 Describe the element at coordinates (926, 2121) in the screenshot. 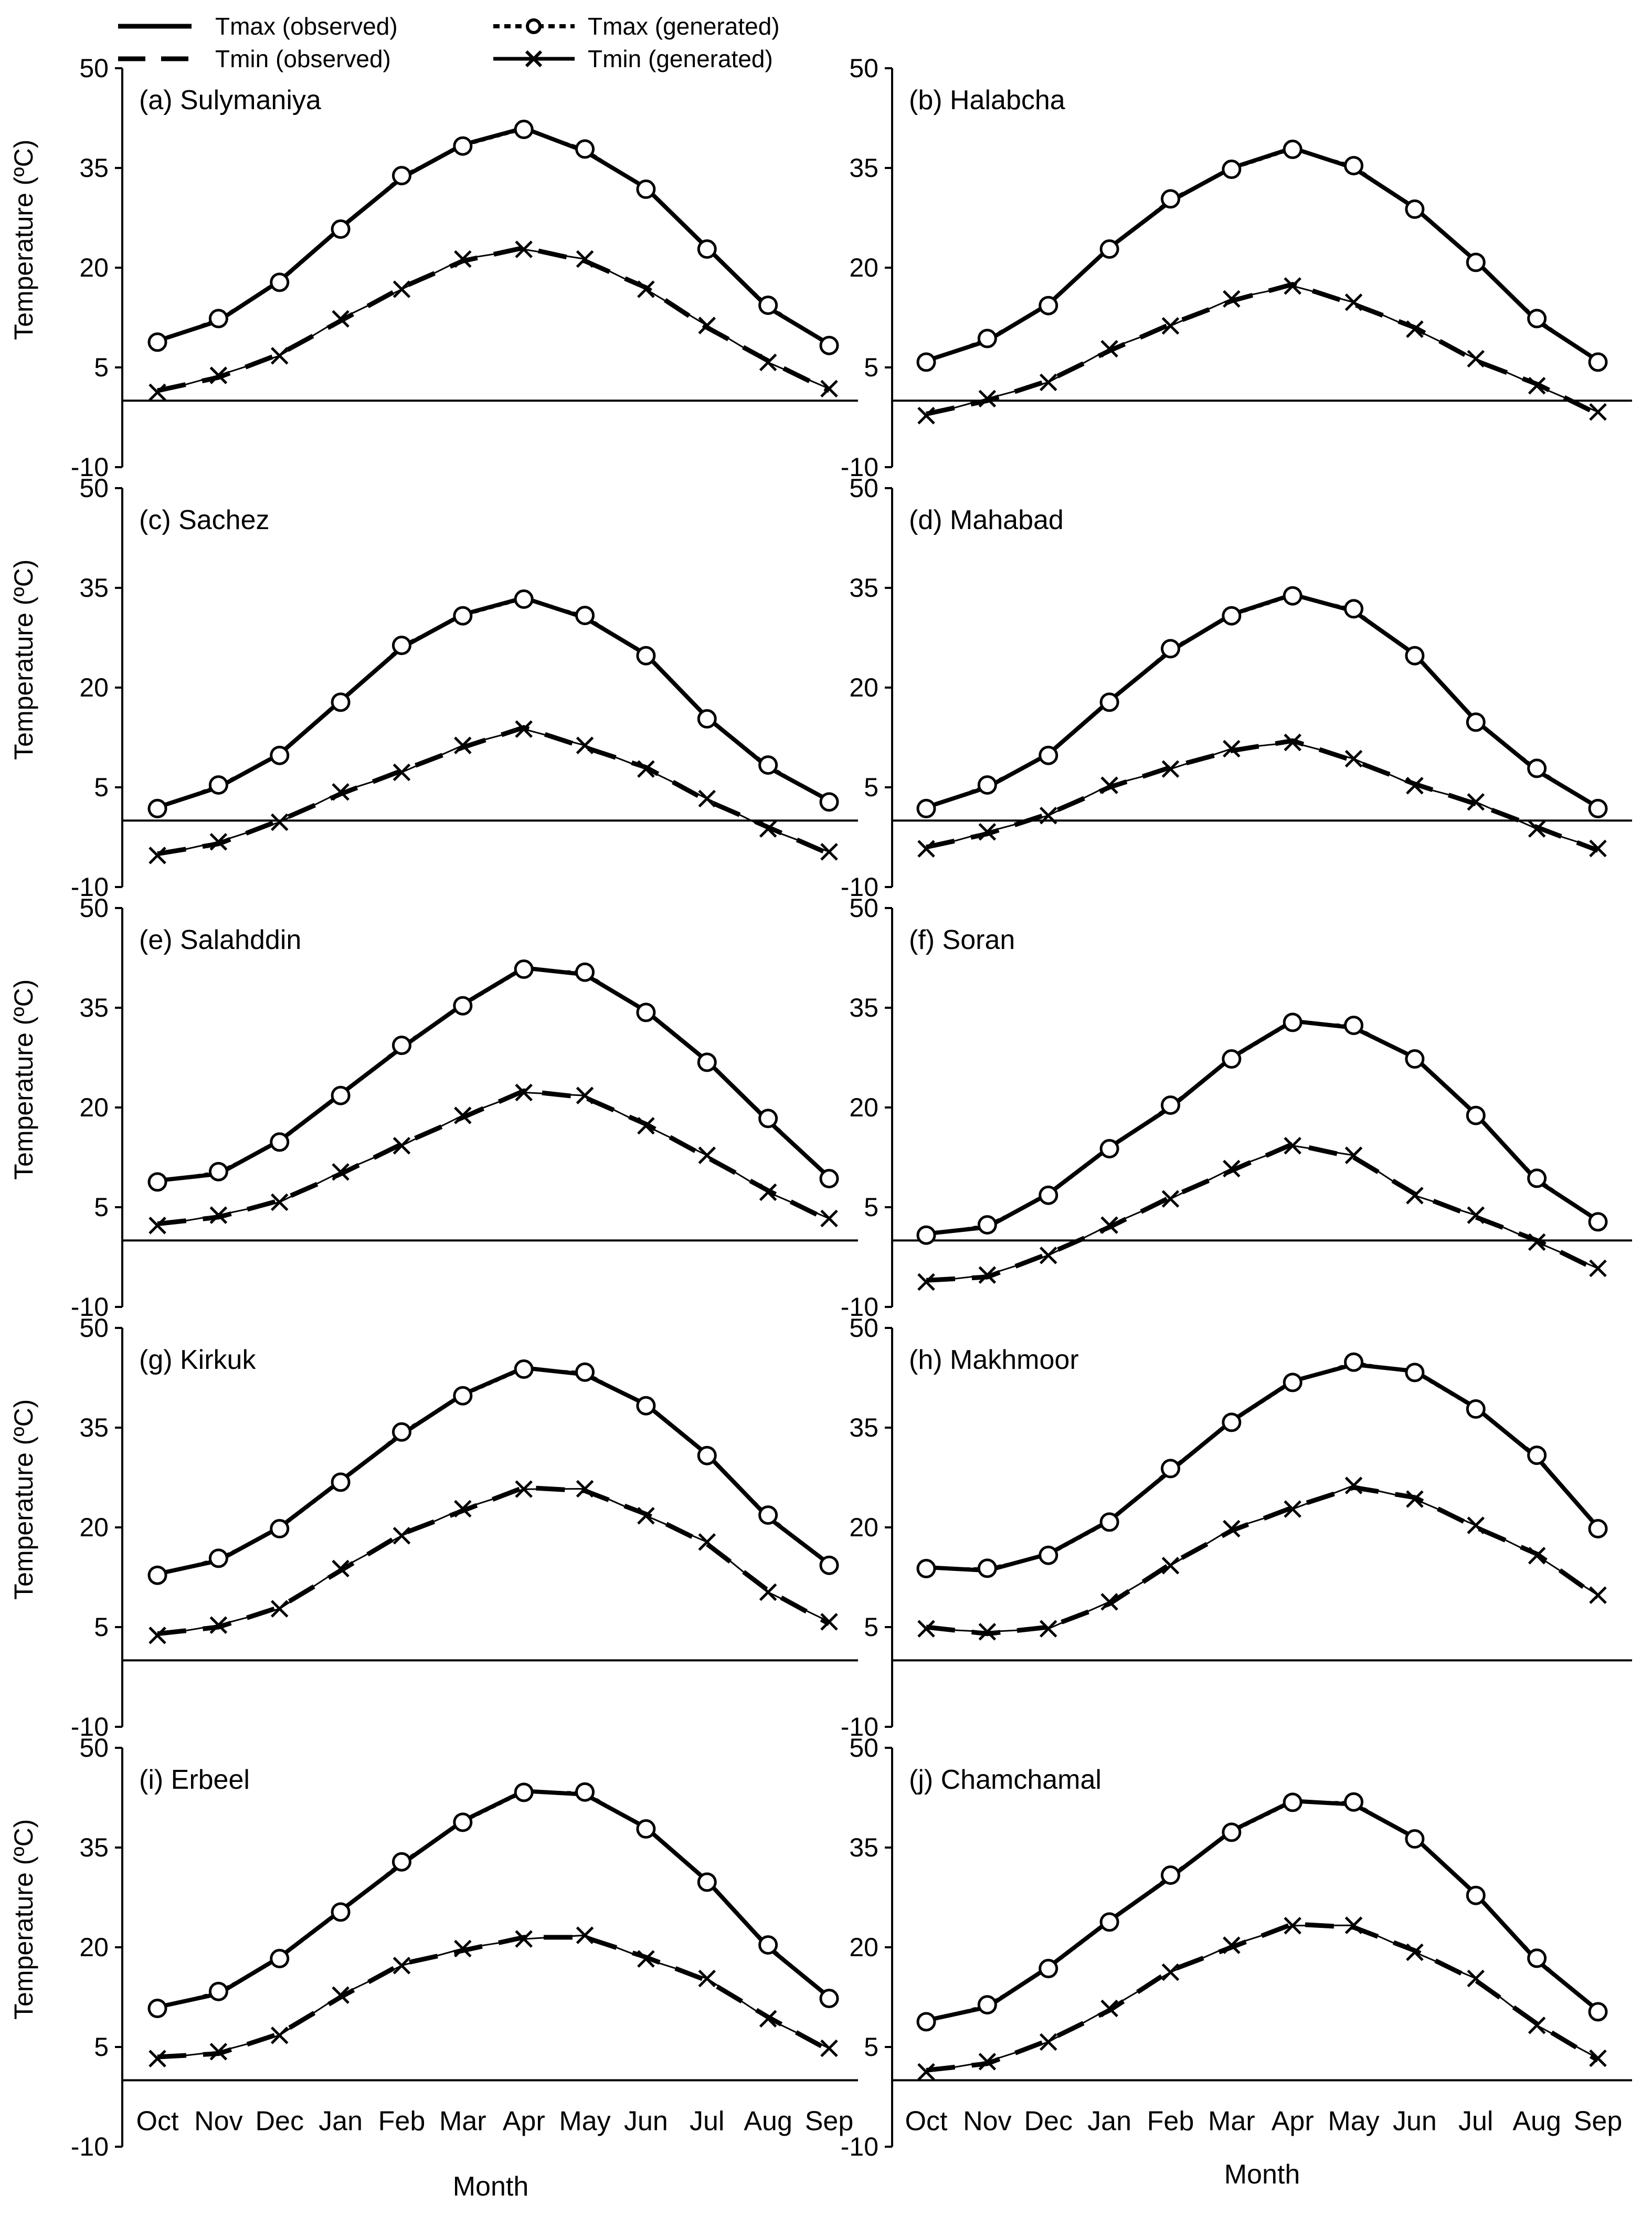

I see `x-tick-label: Oct` at that location.